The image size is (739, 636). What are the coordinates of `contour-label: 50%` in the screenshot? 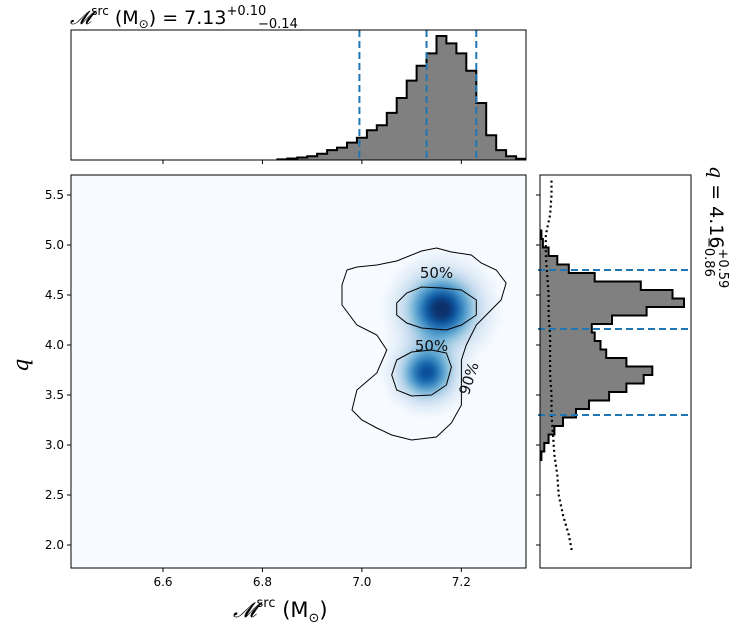 It's located at (431, 346).